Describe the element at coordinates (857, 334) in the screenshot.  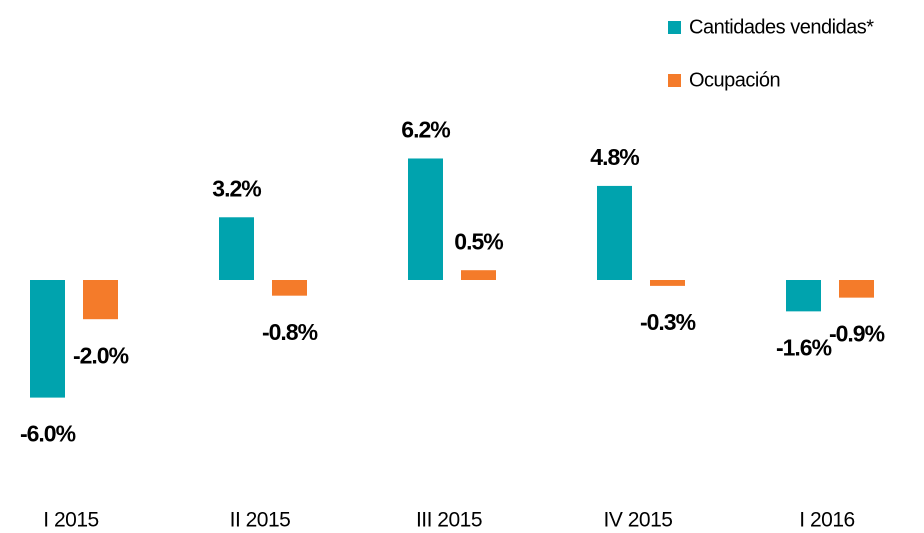
I see `data-label: -0.9%` at that location.